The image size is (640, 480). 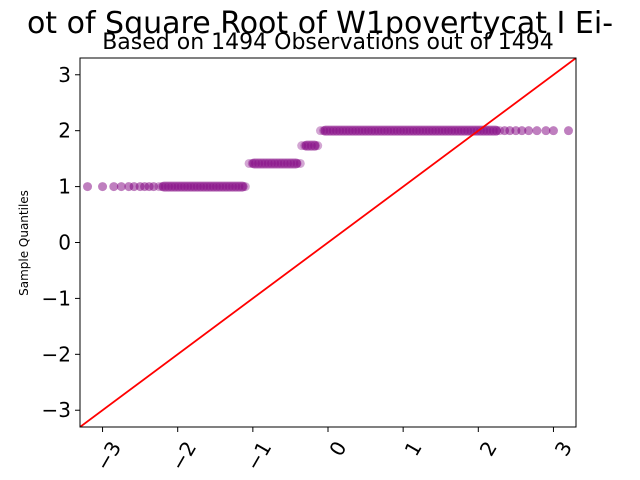 What do you see at coordinates (56, 298) in the screenshot?
I see `y-tick-label: −1` at bounding box center [56, 298].